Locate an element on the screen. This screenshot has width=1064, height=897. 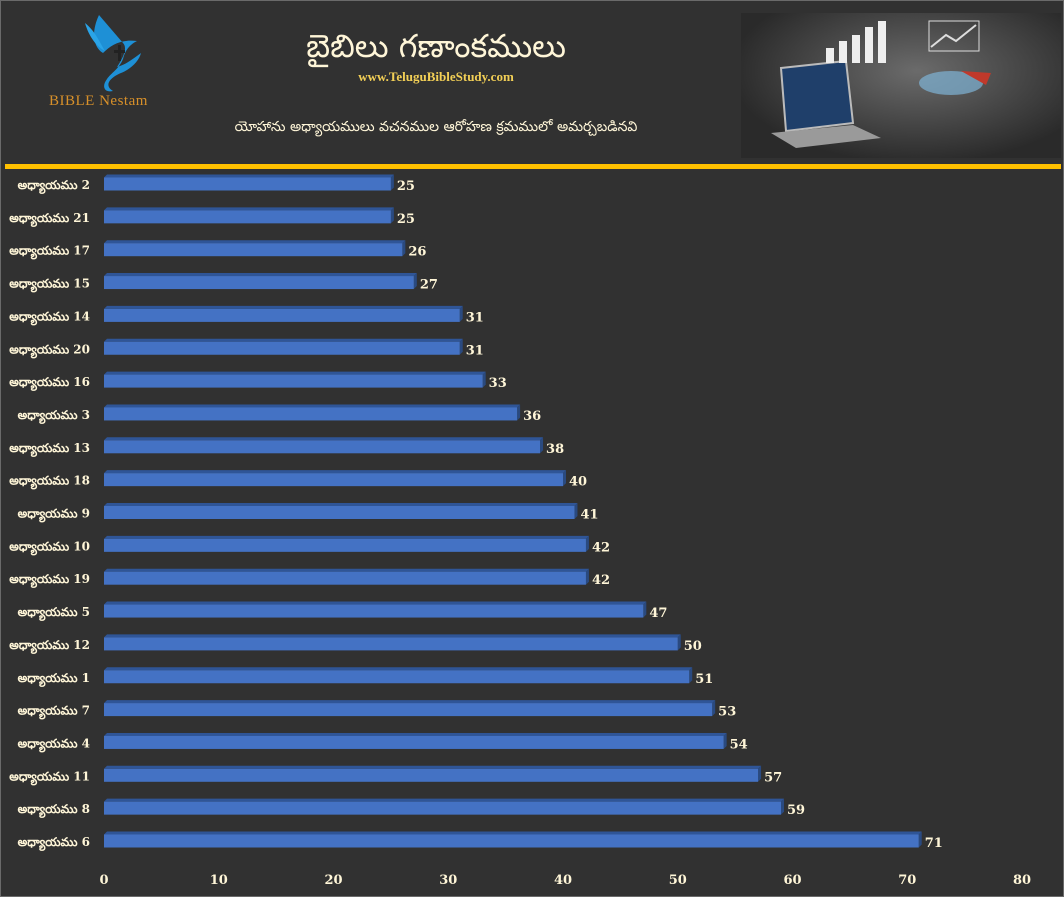
category-label: అధ్యాయము 15 is located at coordinates (49, 285).